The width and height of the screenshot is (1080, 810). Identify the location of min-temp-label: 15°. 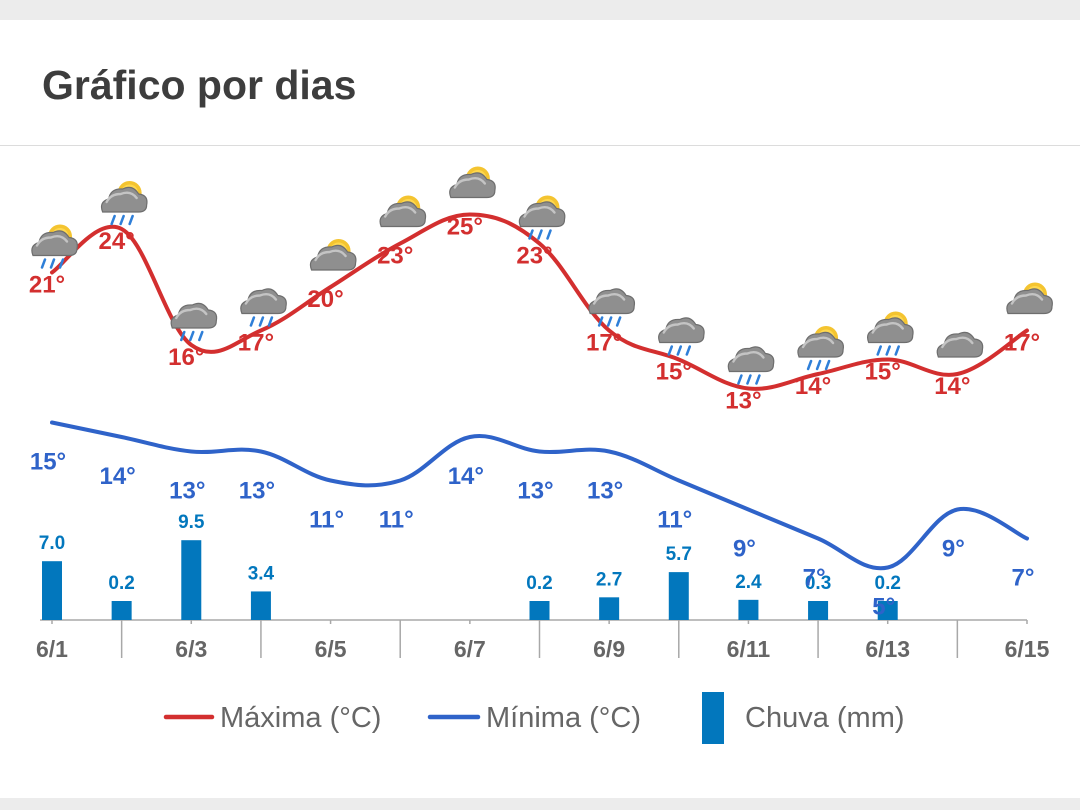
(48, 462).